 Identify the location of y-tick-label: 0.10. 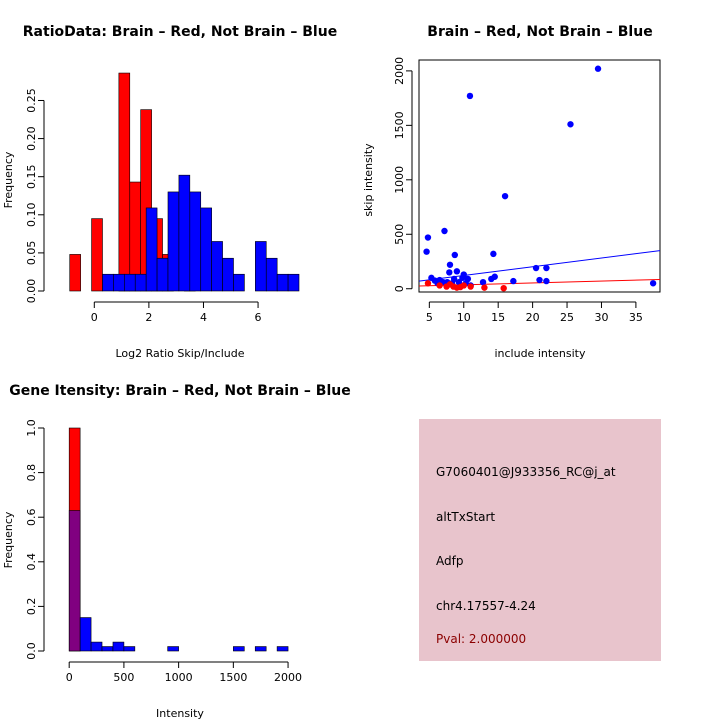
(31, 215).